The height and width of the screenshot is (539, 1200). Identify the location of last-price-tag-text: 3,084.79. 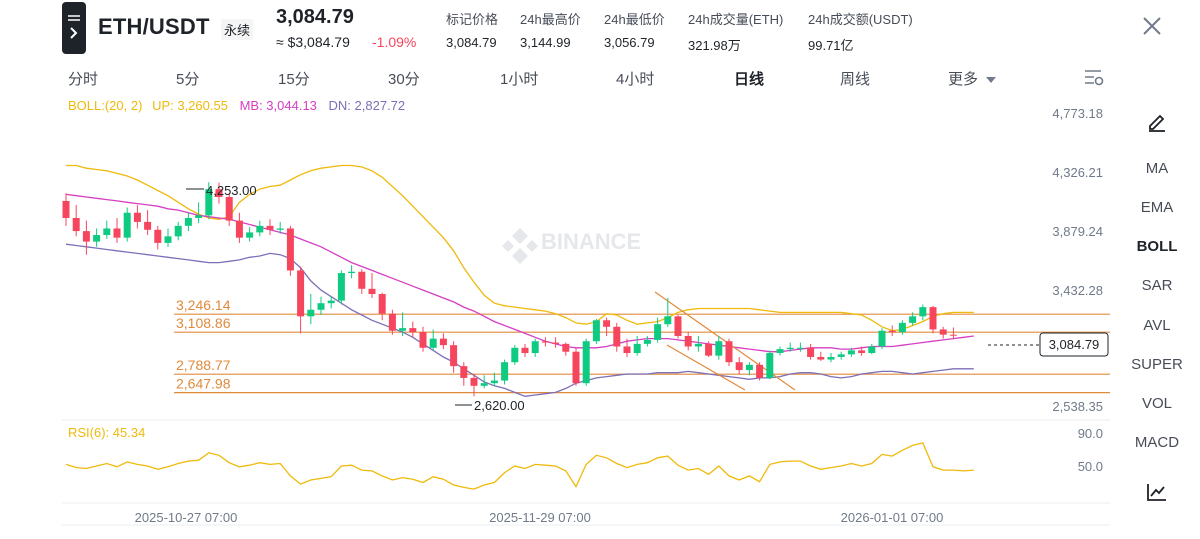
(1074, 344).